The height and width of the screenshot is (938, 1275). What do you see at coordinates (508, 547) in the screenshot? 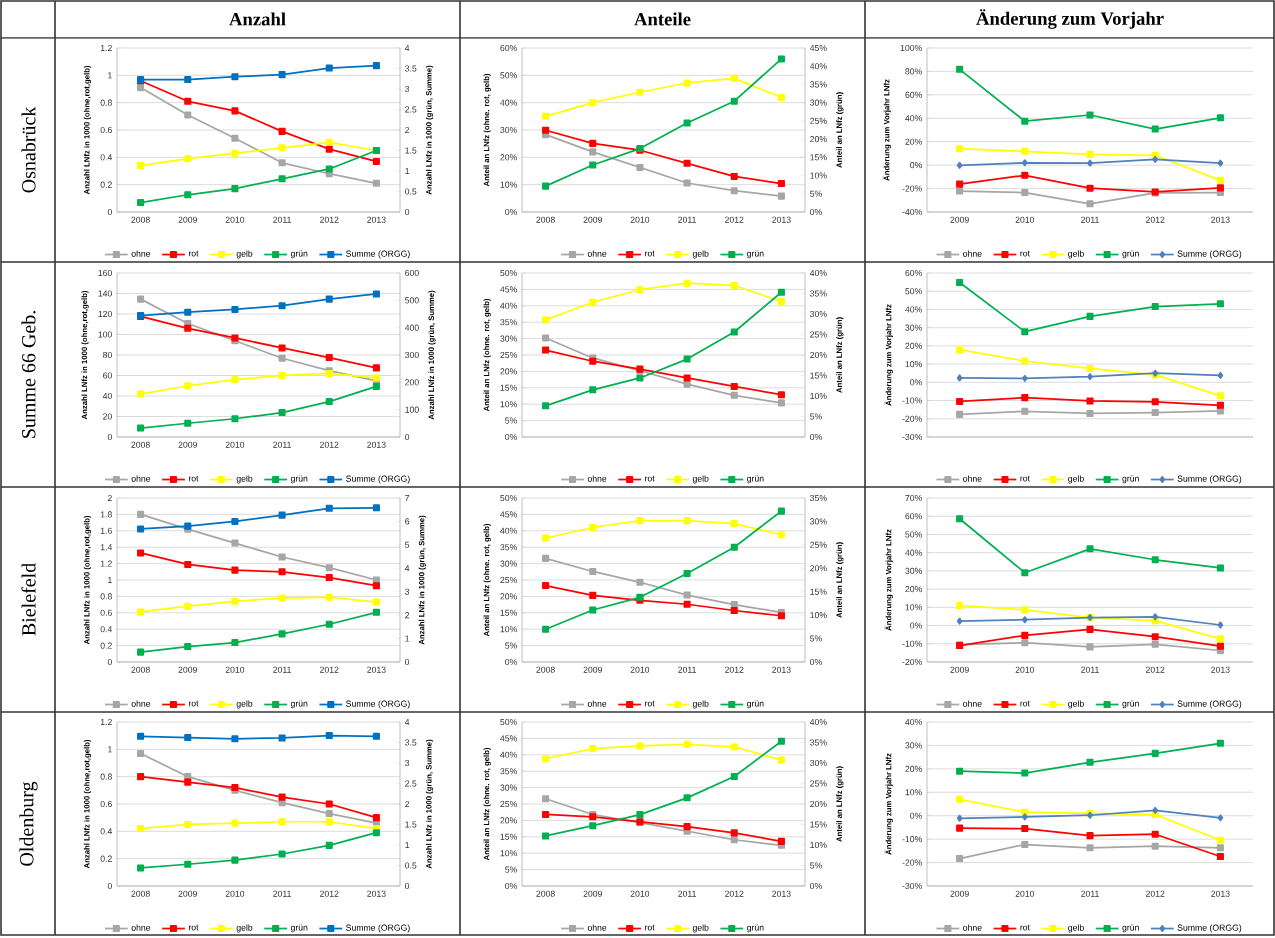
I see `y-tick-label: 35%` at bounding box center [508, 547].